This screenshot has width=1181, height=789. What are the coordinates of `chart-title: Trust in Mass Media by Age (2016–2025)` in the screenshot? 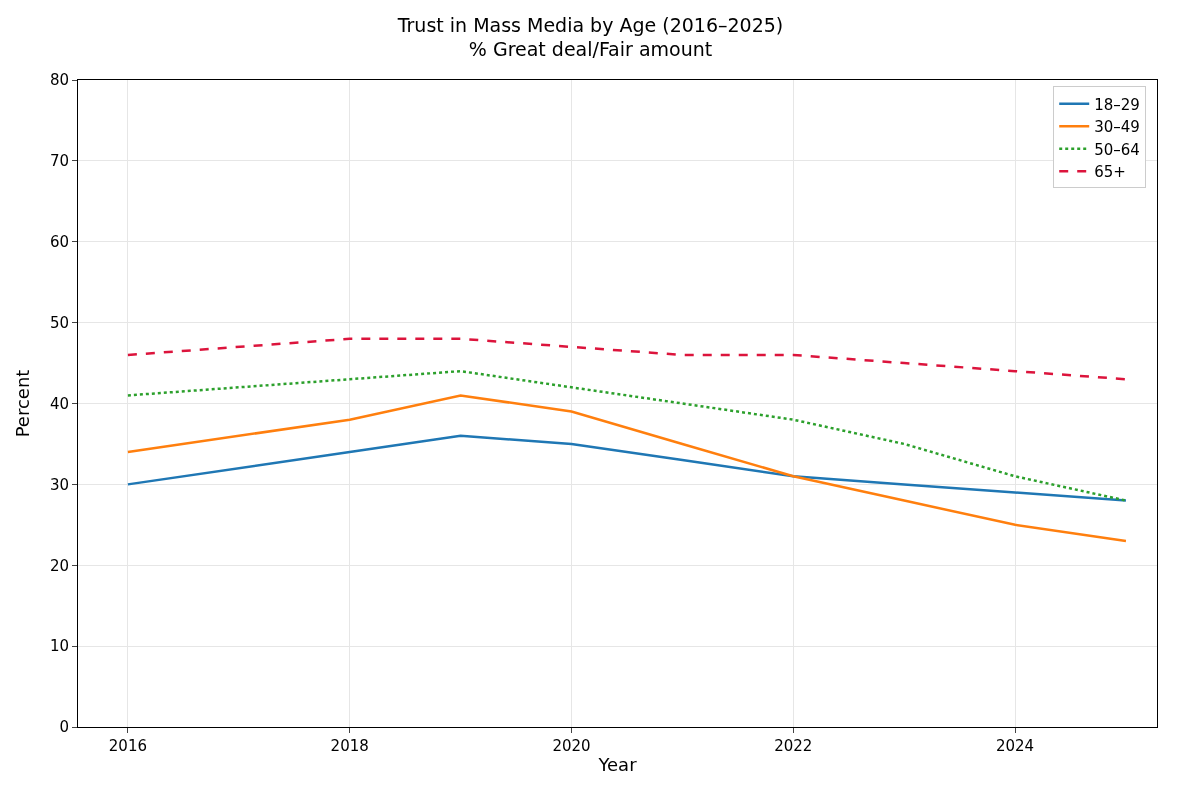 It's located at (590, 24).